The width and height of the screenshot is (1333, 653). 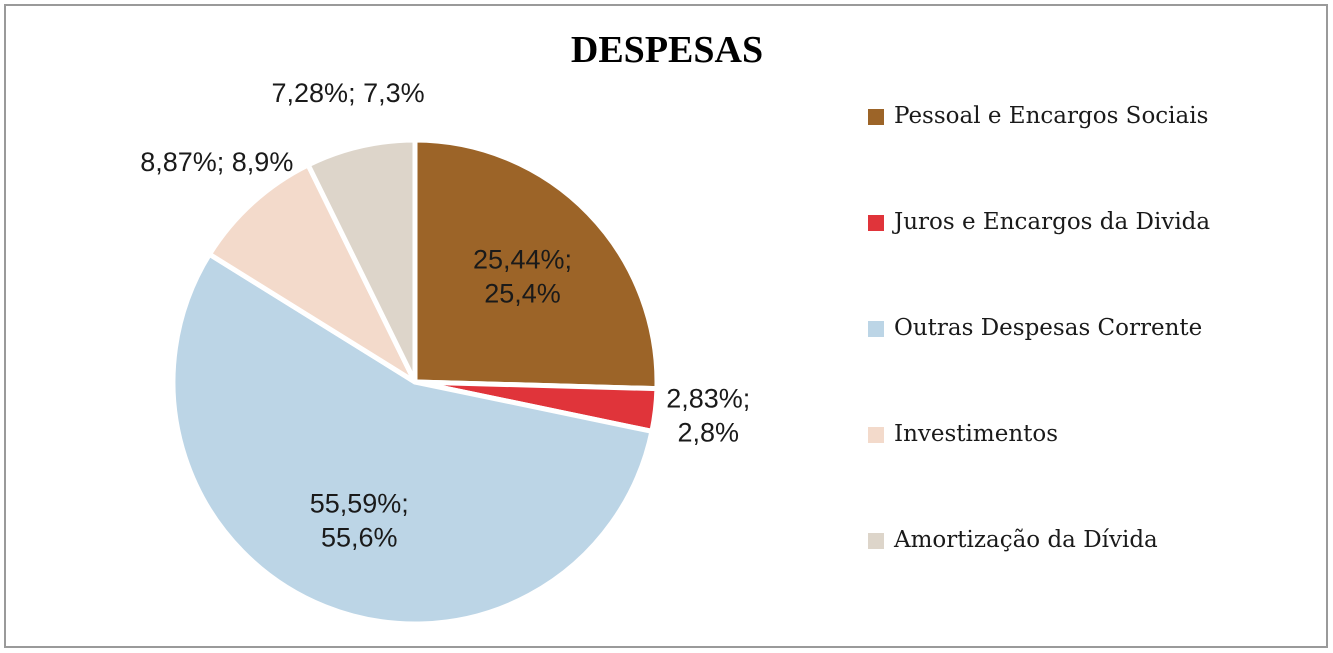 I want to click on data-label: 55,59%; 55,6%, so click(x=359, y=520).